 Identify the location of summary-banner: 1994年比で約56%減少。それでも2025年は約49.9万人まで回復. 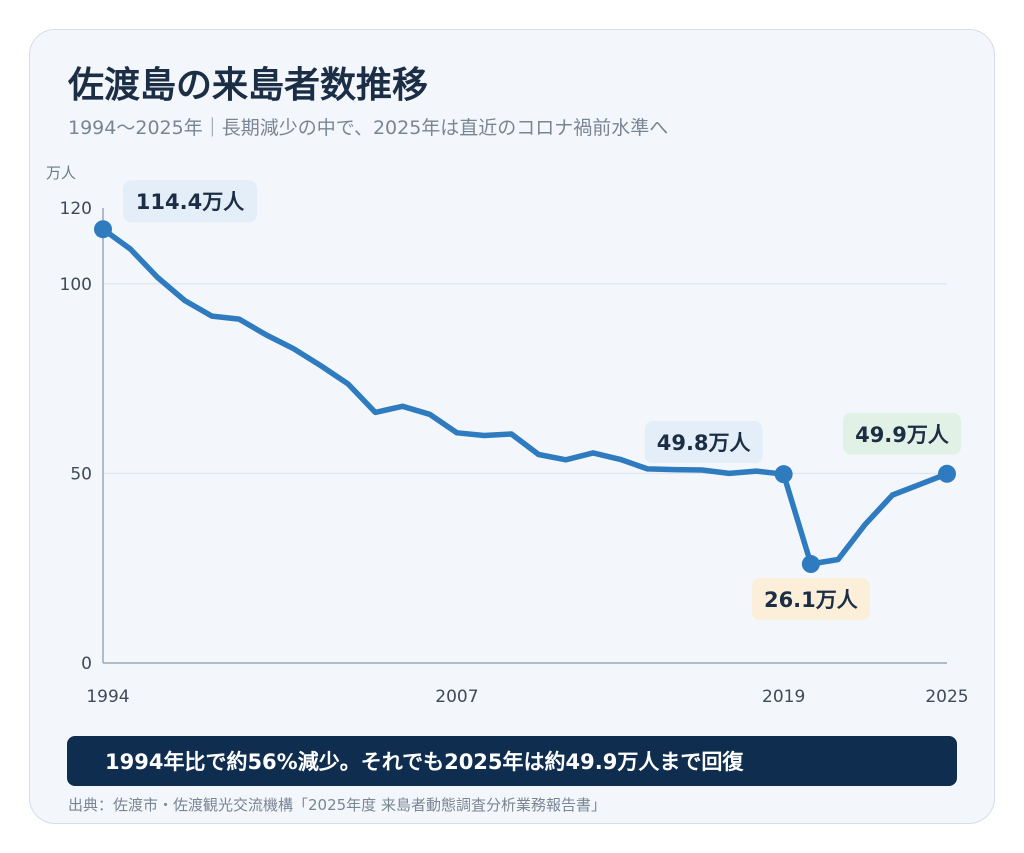
(512, 761).